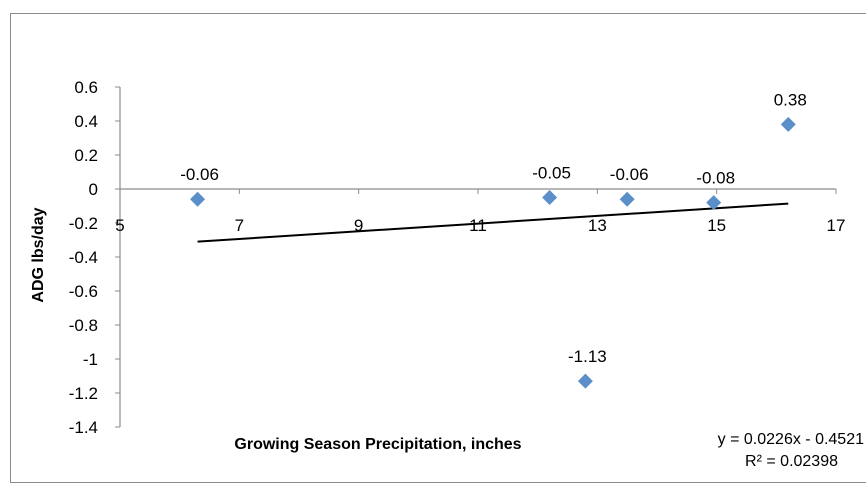 The height and width of the screenshot is (483, 866). What do you see at coordinates (377, 444) in the screenshot?
I see `x-axis-title: Growing Season Precipitation, inches` at bounding box center [377, 444].